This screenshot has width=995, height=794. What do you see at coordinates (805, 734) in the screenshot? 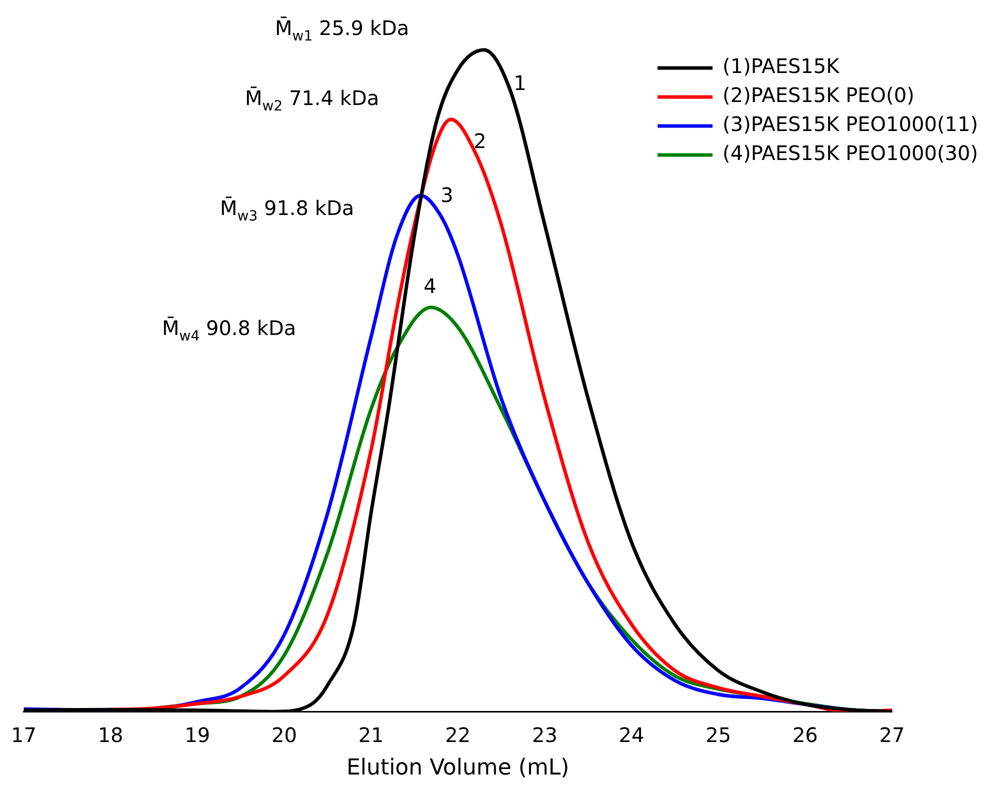
I see `x-tick-label: 26` at bounding box center [805, 734].